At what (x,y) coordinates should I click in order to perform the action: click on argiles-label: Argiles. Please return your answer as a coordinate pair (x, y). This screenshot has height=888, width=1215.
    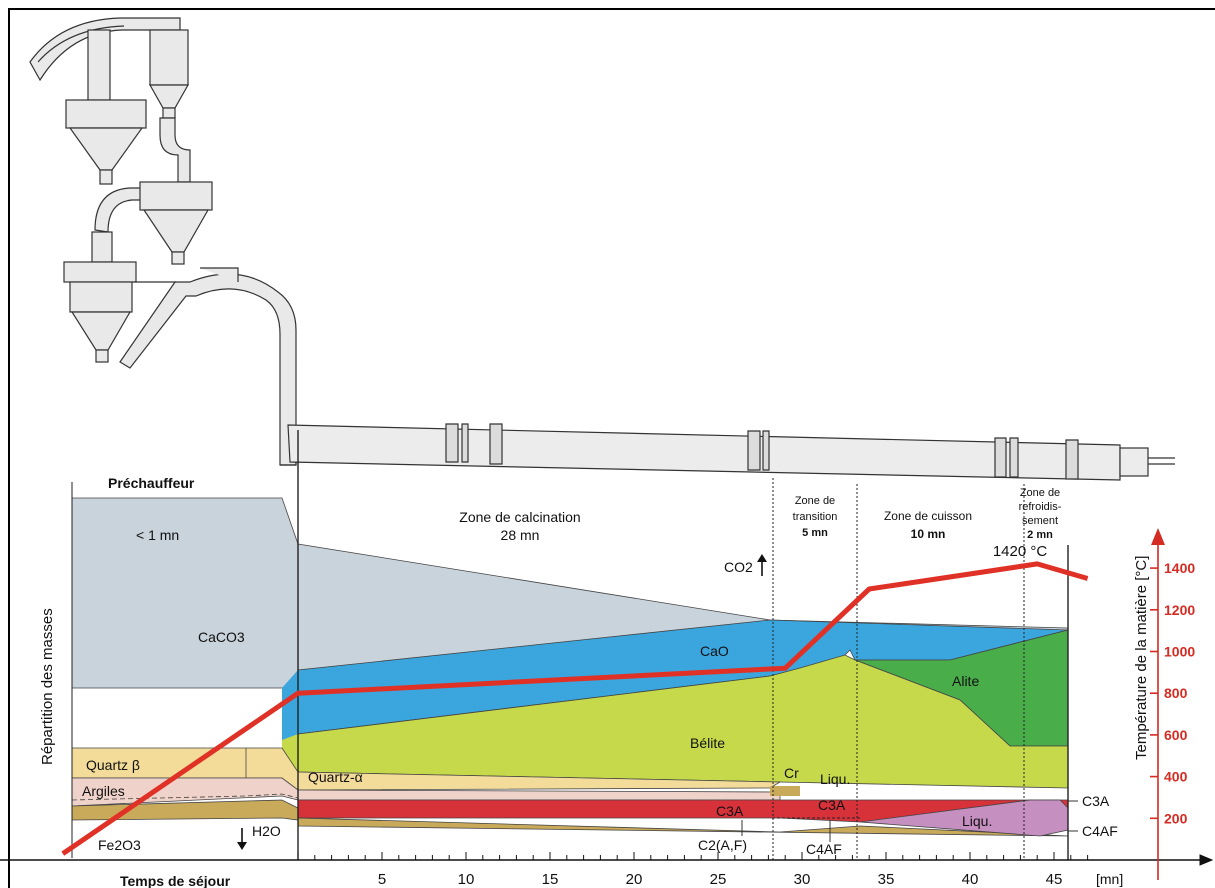
    Looking at the image, I should click on (103, 791).